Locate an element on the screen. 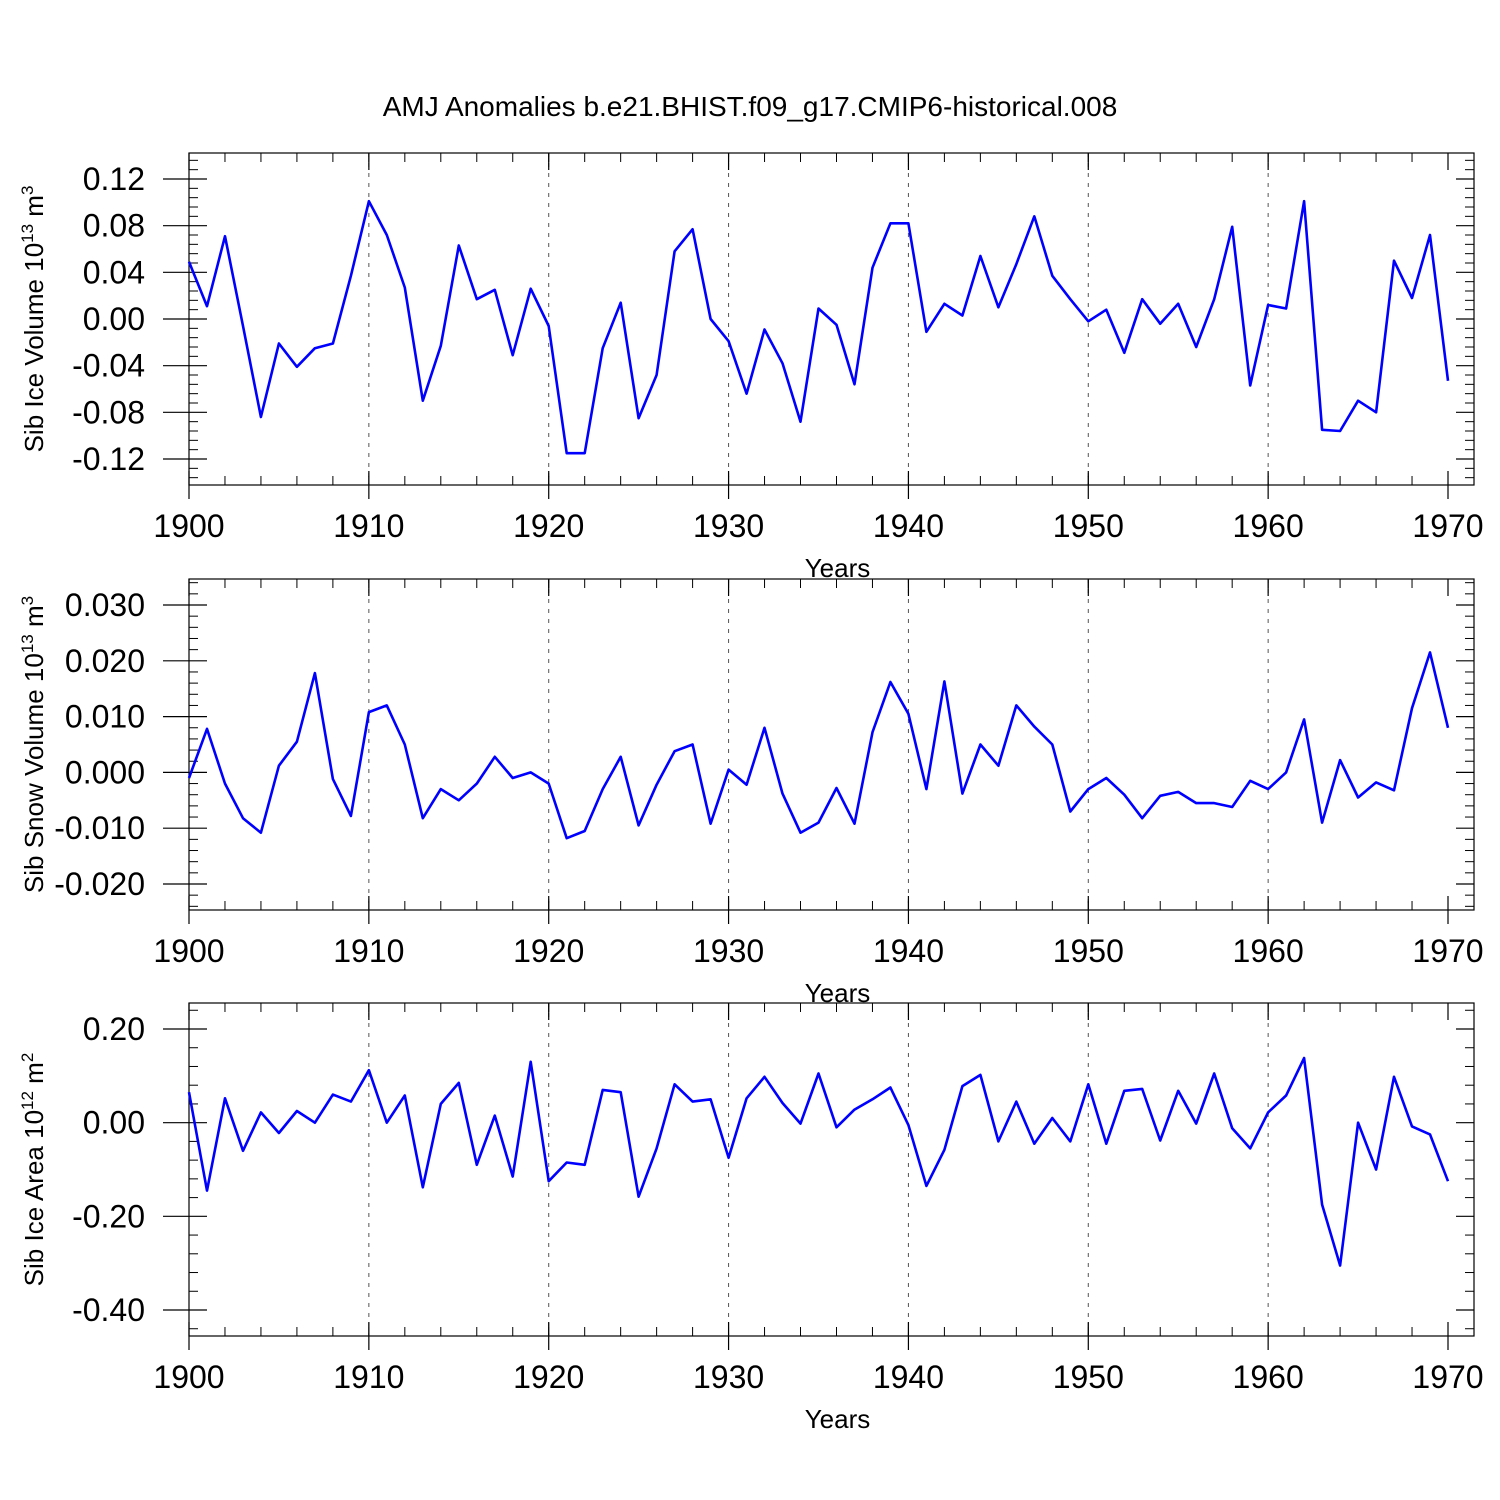  y-axis-title: Sib Ice Volume 1013 m3 is located at coordinates (33, 319).